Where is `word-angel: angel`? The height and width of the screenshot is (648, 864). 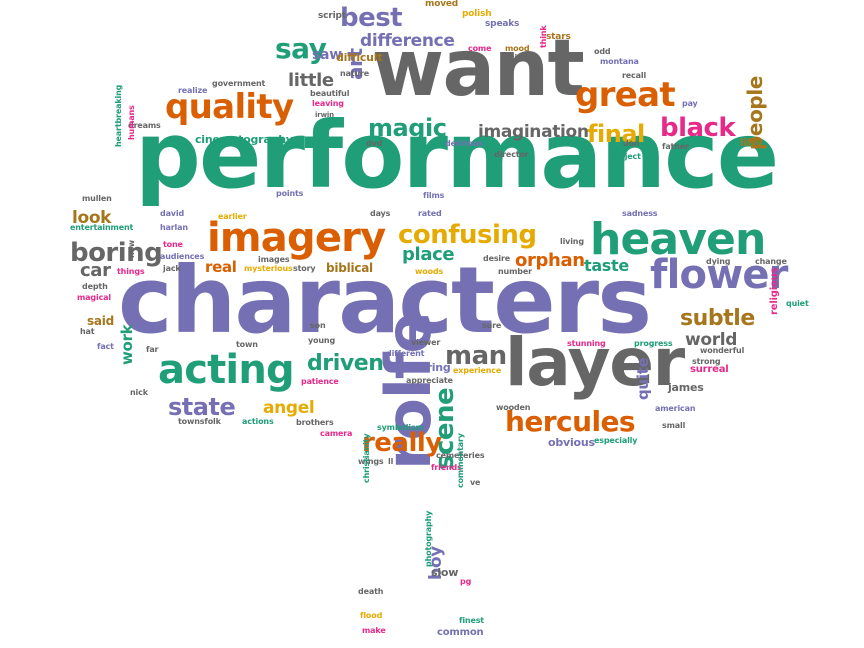 word-angel: angel is located at coordinates (289, 408).